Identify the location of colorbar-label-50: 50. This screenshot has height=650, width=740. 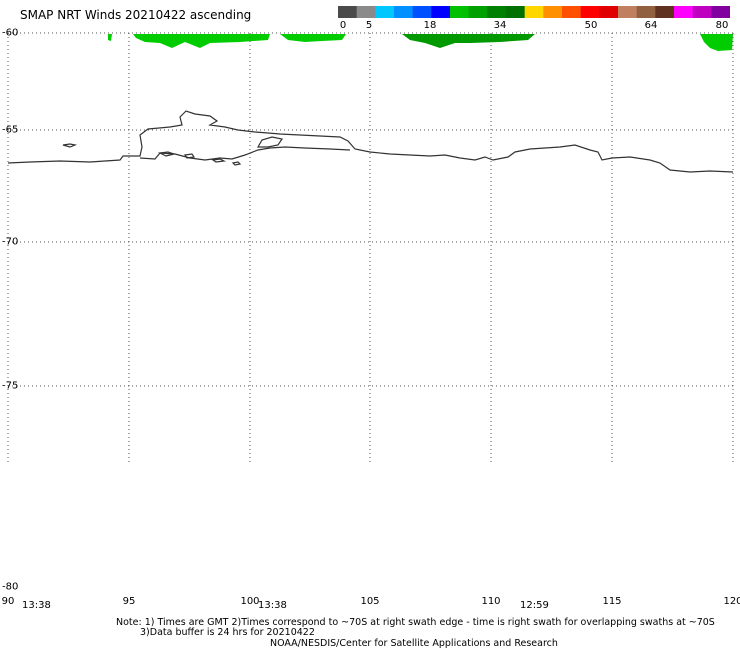
(591, 25).